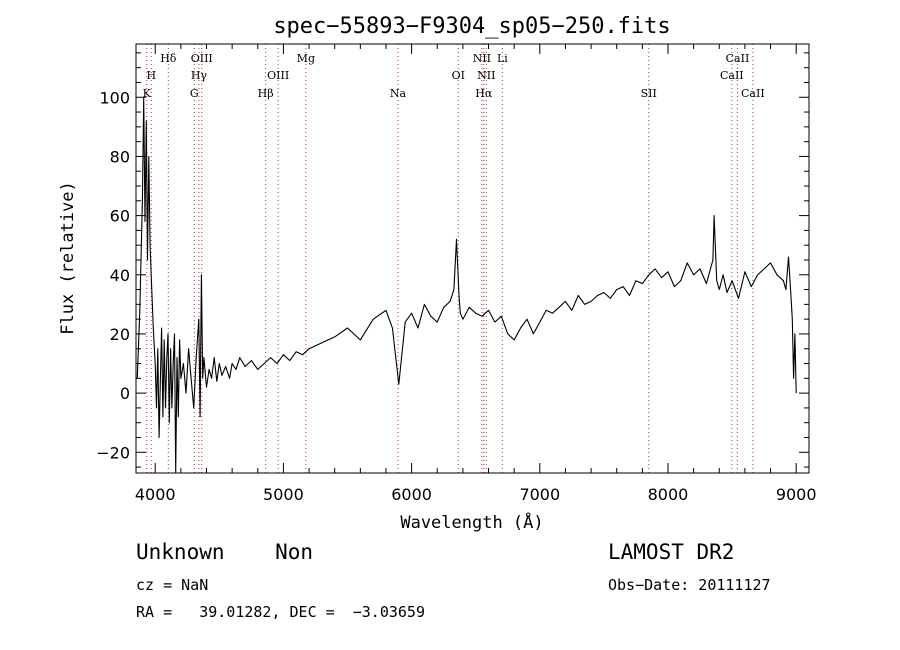 The width and height of the screenshot is (900, 650). Describe the element at coordinates (113, 452) in the screenshot. I see `y-tick-label: −20` at that location.